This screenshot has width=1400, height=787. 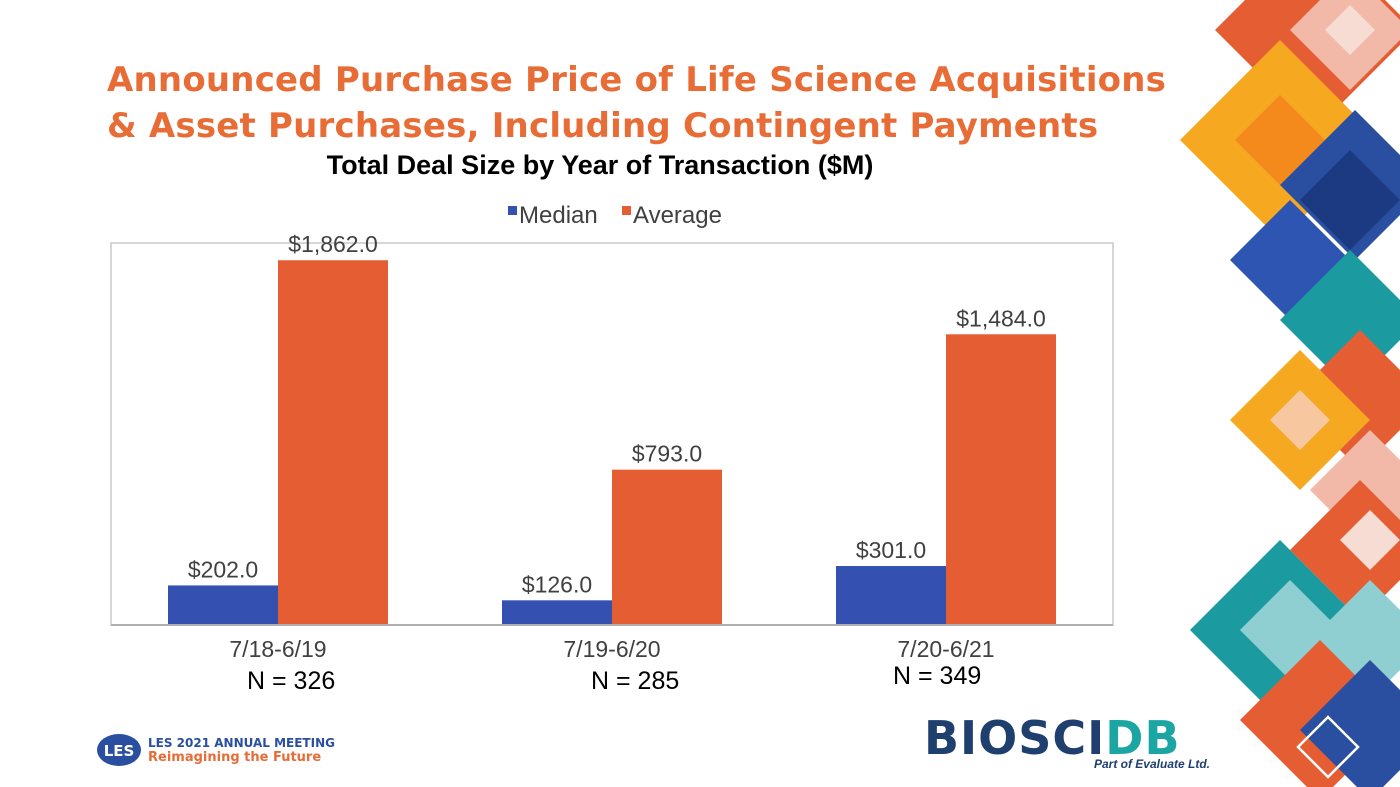 What do you see at coordinates (626, 210) in the screenshot?
I see `legend-swatch-average` at bounding box center [626, 210].